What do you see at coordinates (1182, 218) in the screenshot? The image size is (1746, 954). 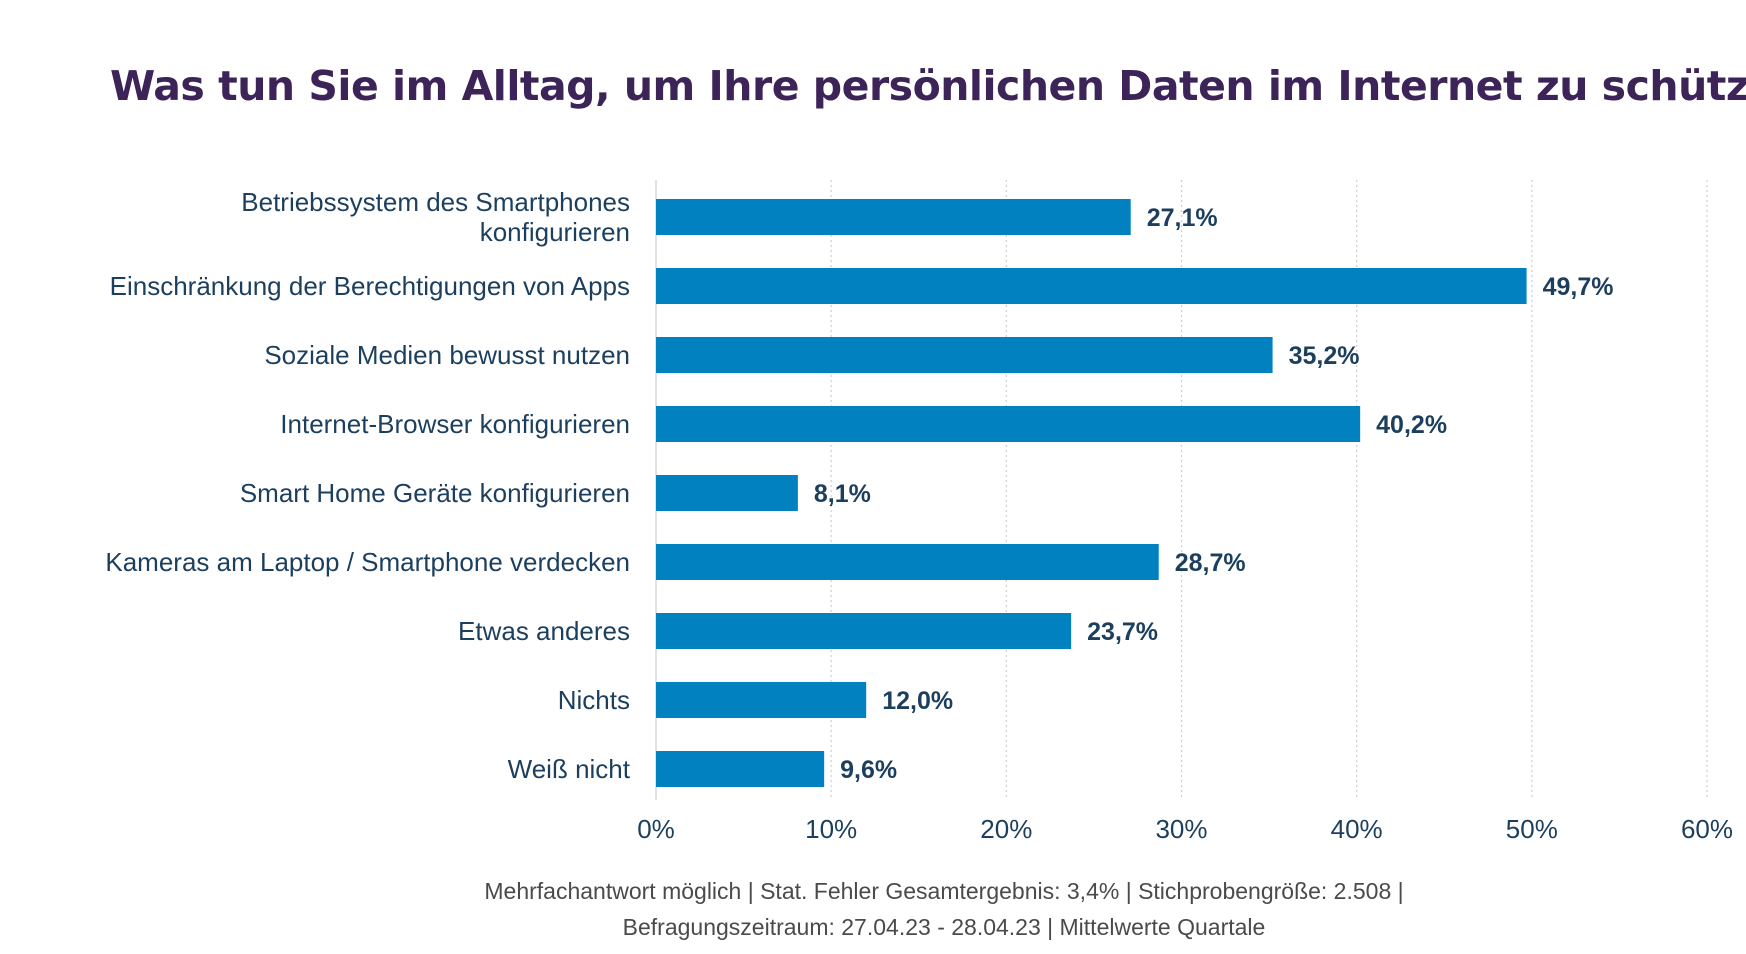 I see `value-label: 27,1%` at bounding box center [1182, 218].